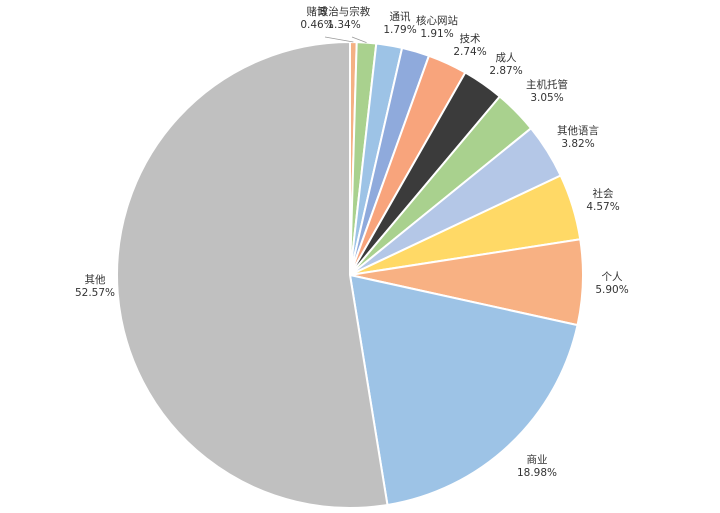  Describe the element at coordinates (537, 473) in the screenshot. I see `slice-percentage-2: 18.98%` at that location.